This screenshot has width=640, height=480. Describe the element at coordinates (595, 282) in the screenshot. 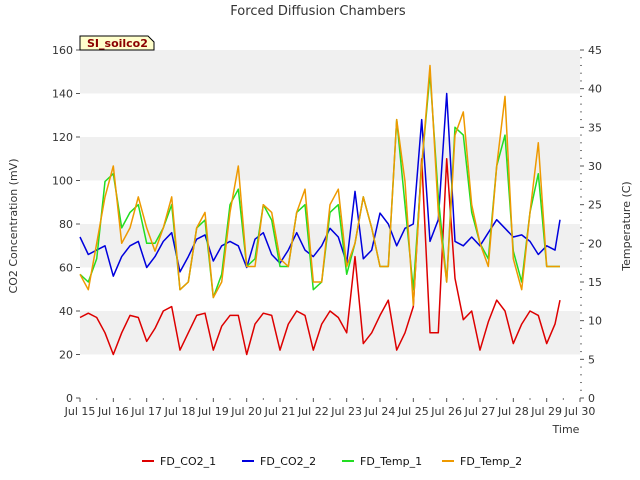

I see `y-right-tick-label: 15` at that location.